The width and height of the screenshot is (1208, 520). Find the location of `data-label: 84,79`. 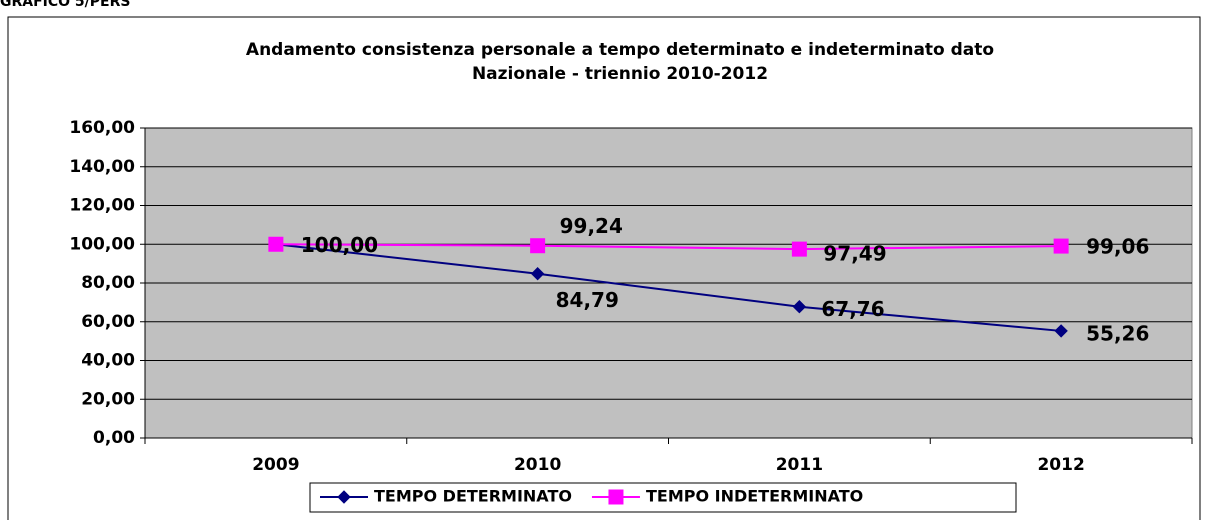

data-label: 84,79 is located at coordinates (587, 300).